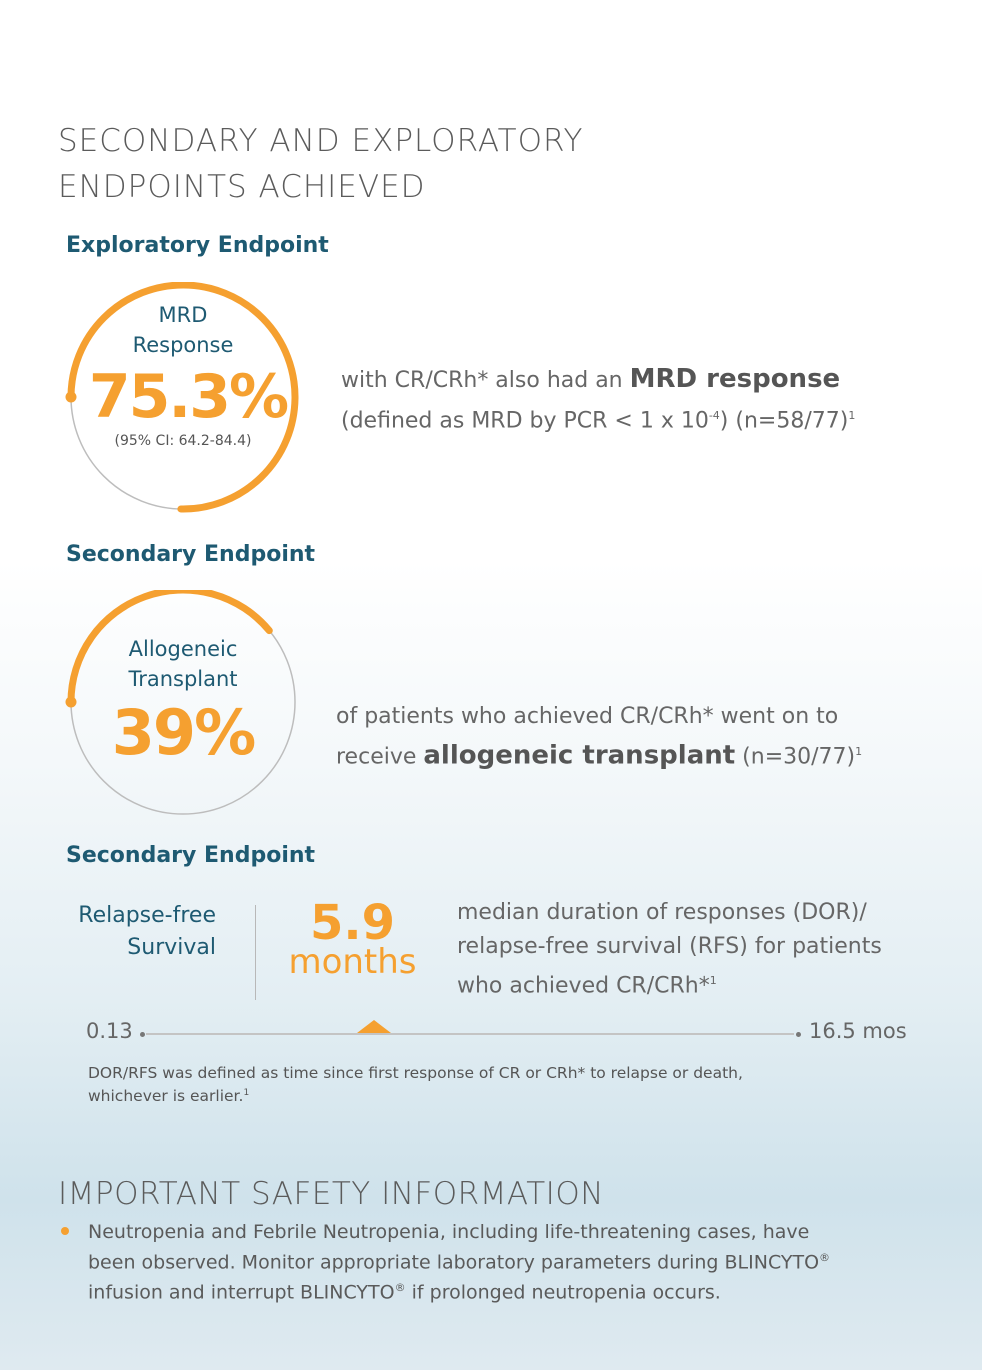  I want to click on mrd-desc-line2: (defined as MRD by PCR < 1 x 10, so click(525, 421).